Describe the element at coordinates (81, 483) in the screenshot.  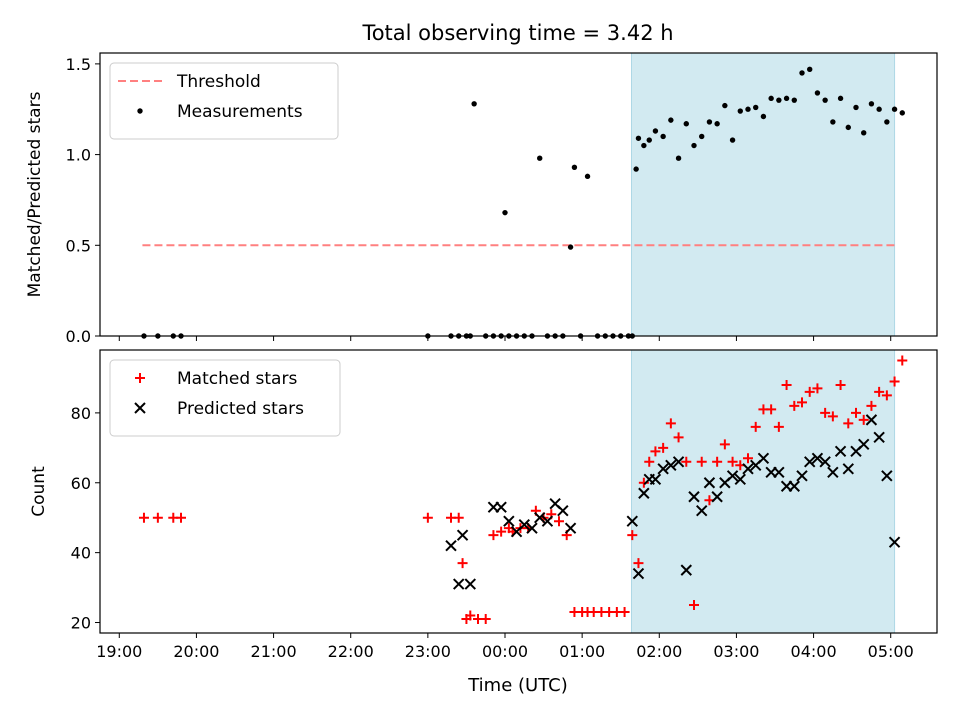
I see `y-tick-label: 60` at that location.